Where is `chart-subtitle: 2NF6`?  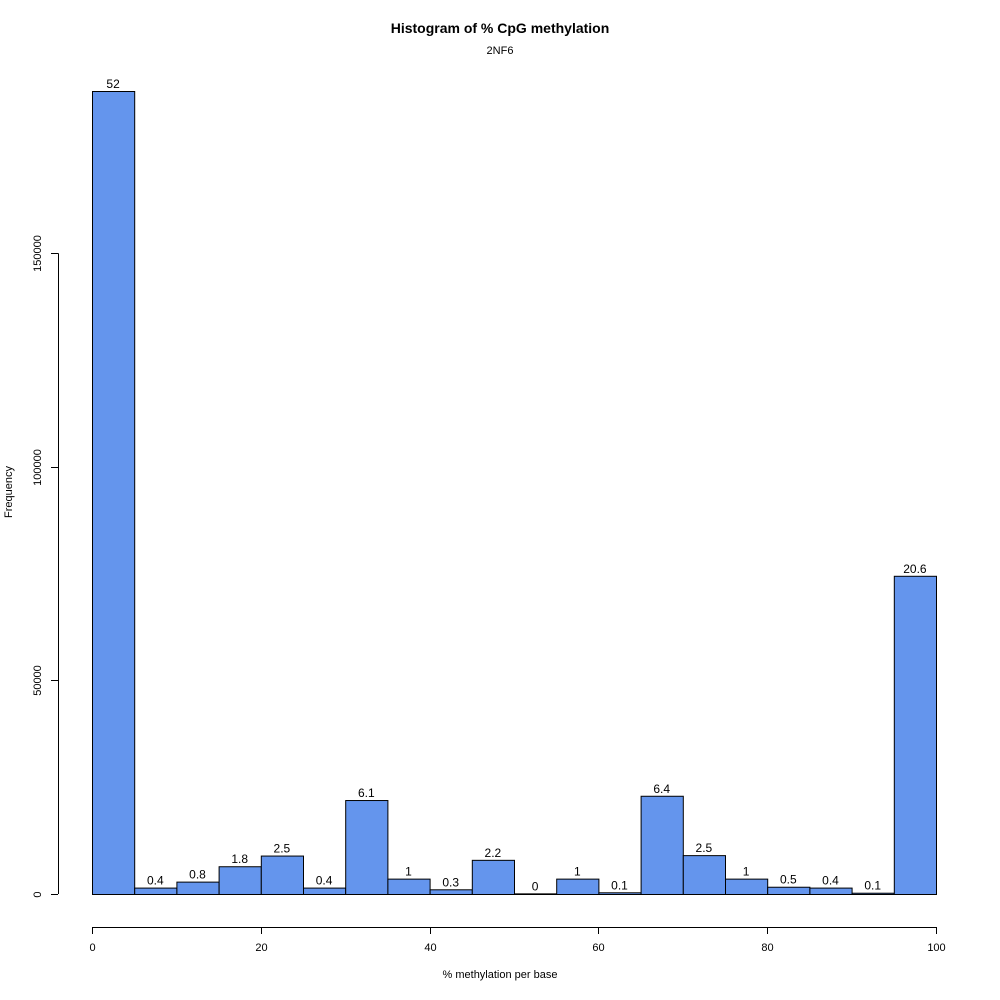 chart-subtitle: 2NF6 is located at coordinates (500, 51).